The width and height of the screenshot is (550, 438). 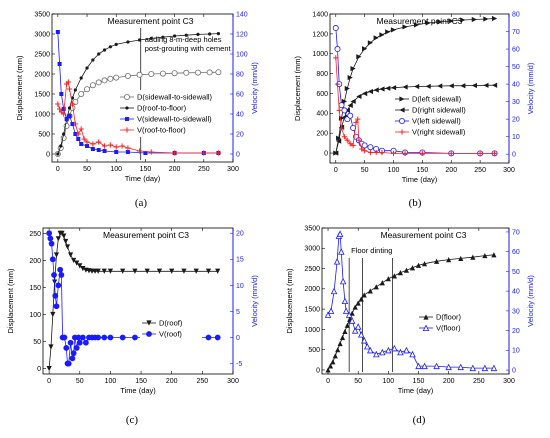 What do you see at coordinates (322, 134) in the screenshot?
I see `y-tick-label: 200` at bounding box center [322, 134].